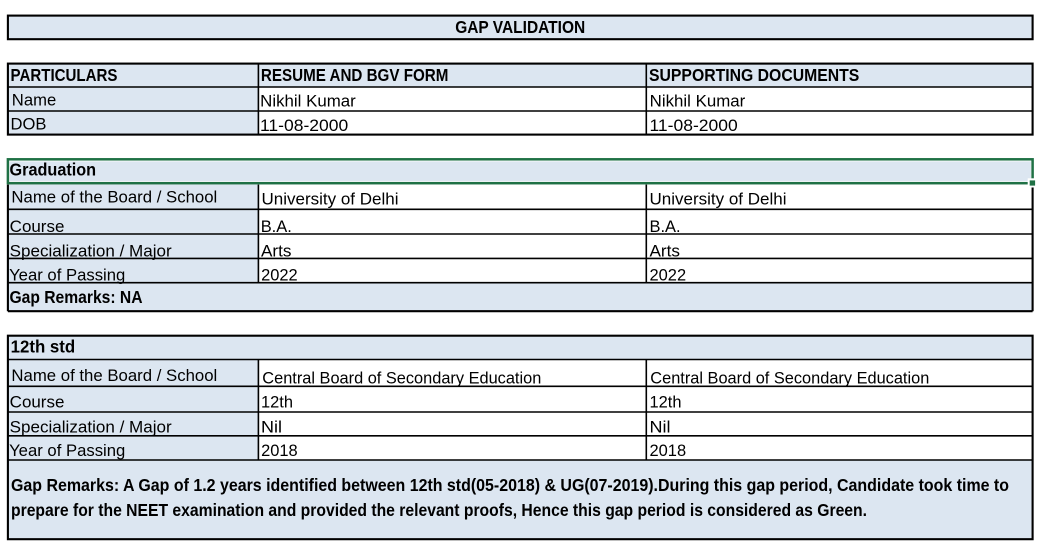  Describe the element at coordinates (34, 99) in the screenshot. I see `svg-text: Name` at that location.